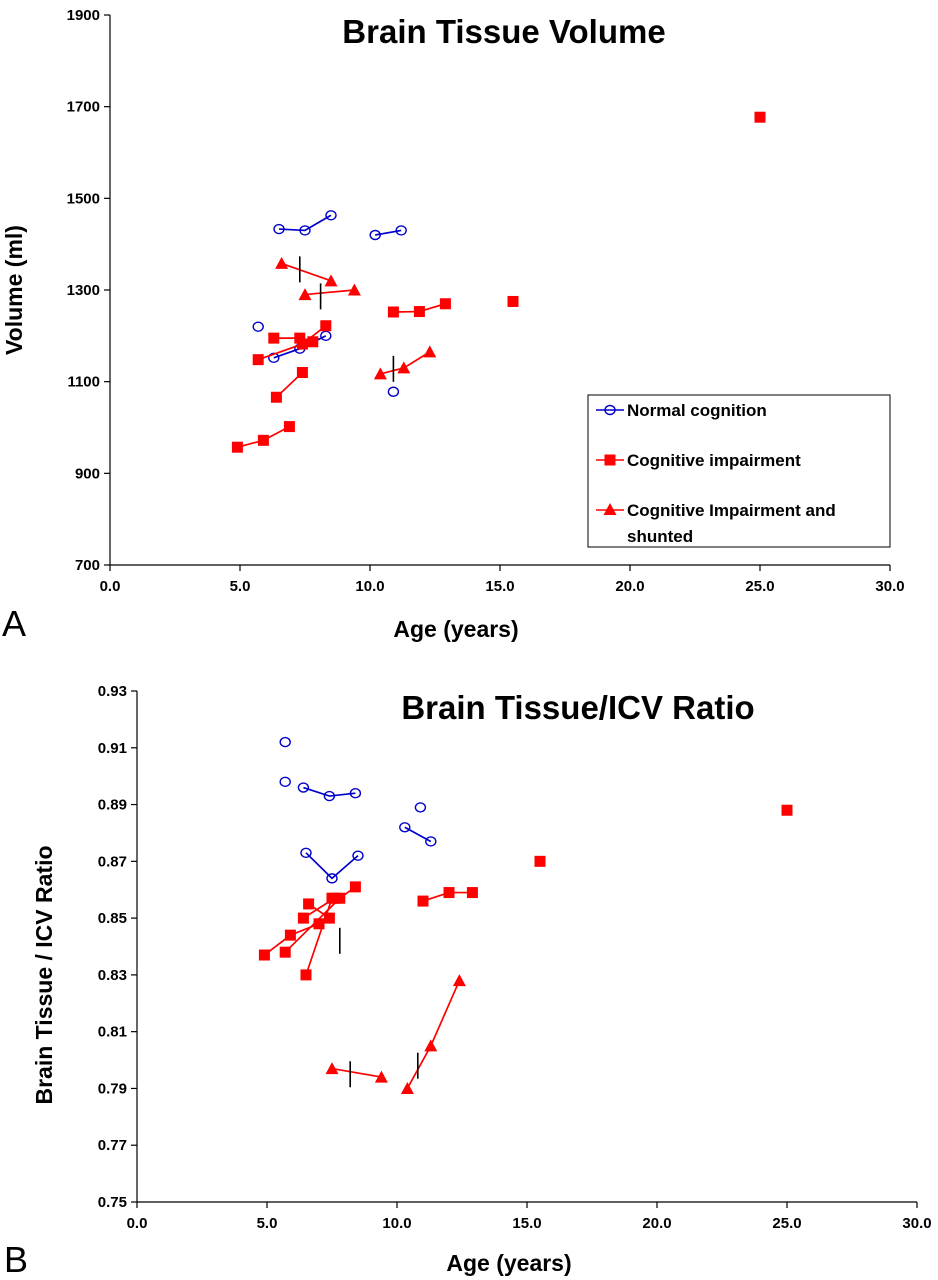 The image size is (938, 1280). I want to click on panel-b-y-tick-label: 0.93, so click(112, 691).